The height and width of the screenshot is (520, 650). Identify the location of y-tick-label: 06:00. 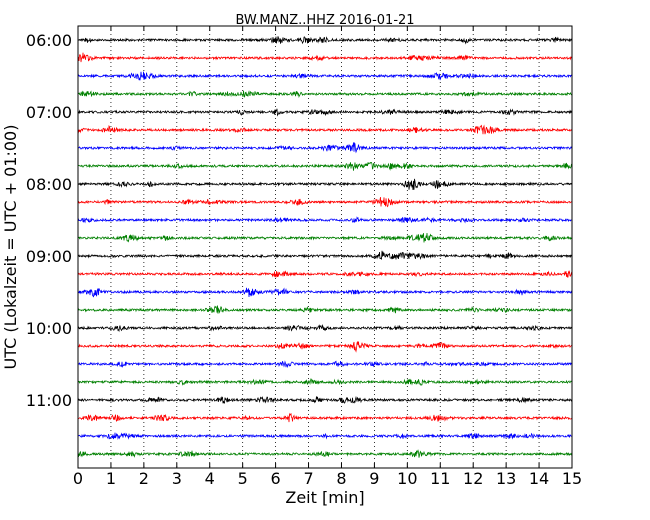
(49, 40).